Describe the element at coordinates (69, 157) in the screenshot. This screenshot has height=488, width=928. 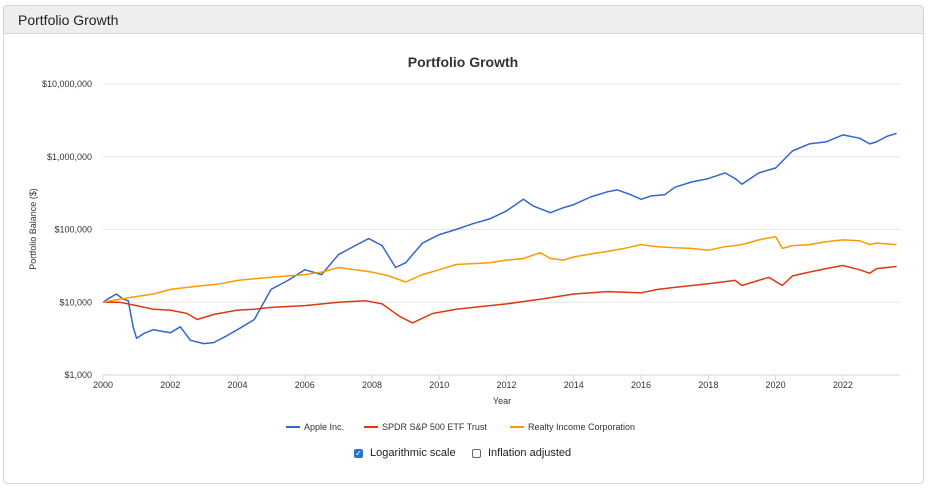
I see `y-tick-label: $1,000,000` at that location.